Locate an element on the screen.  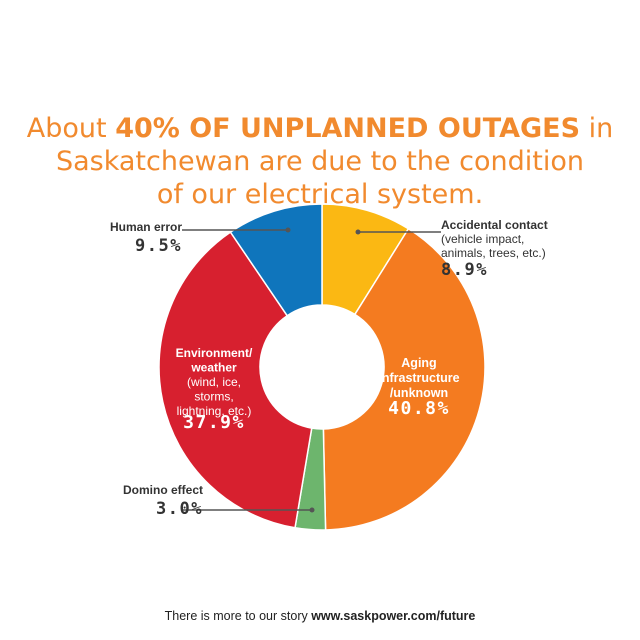
slice-environment is located at coordinates (235, 380).